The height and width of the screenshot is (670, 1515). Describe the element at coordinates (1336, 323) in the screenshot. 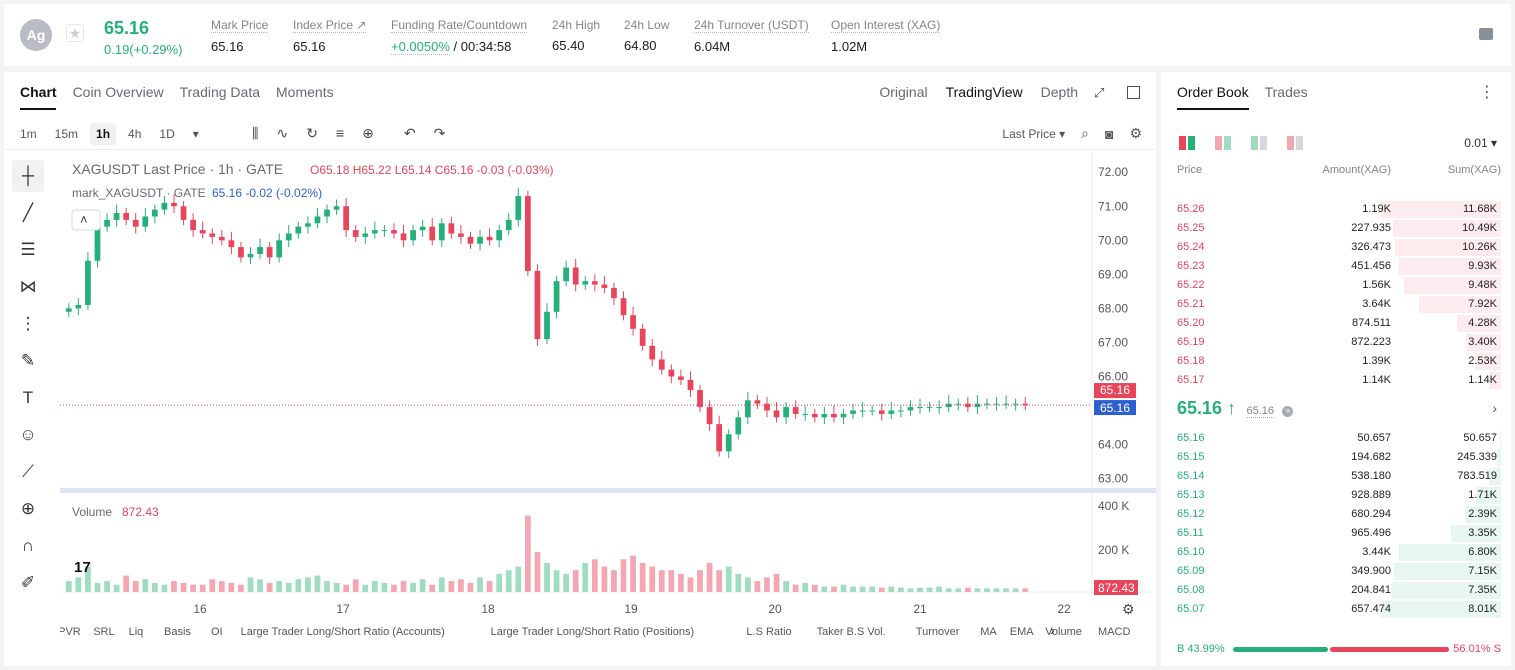

I see `ask-row: 65.20 874.511 4.28K` at that location.